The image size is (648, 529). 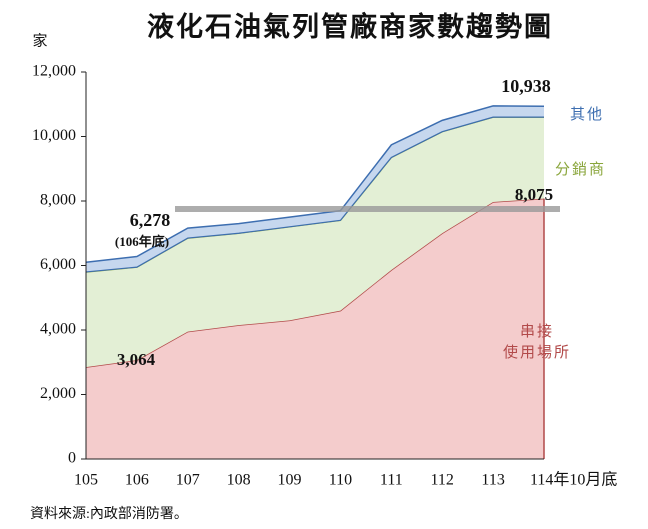 I want to click on x-tick-label: 111, so click(x=391, y=480).